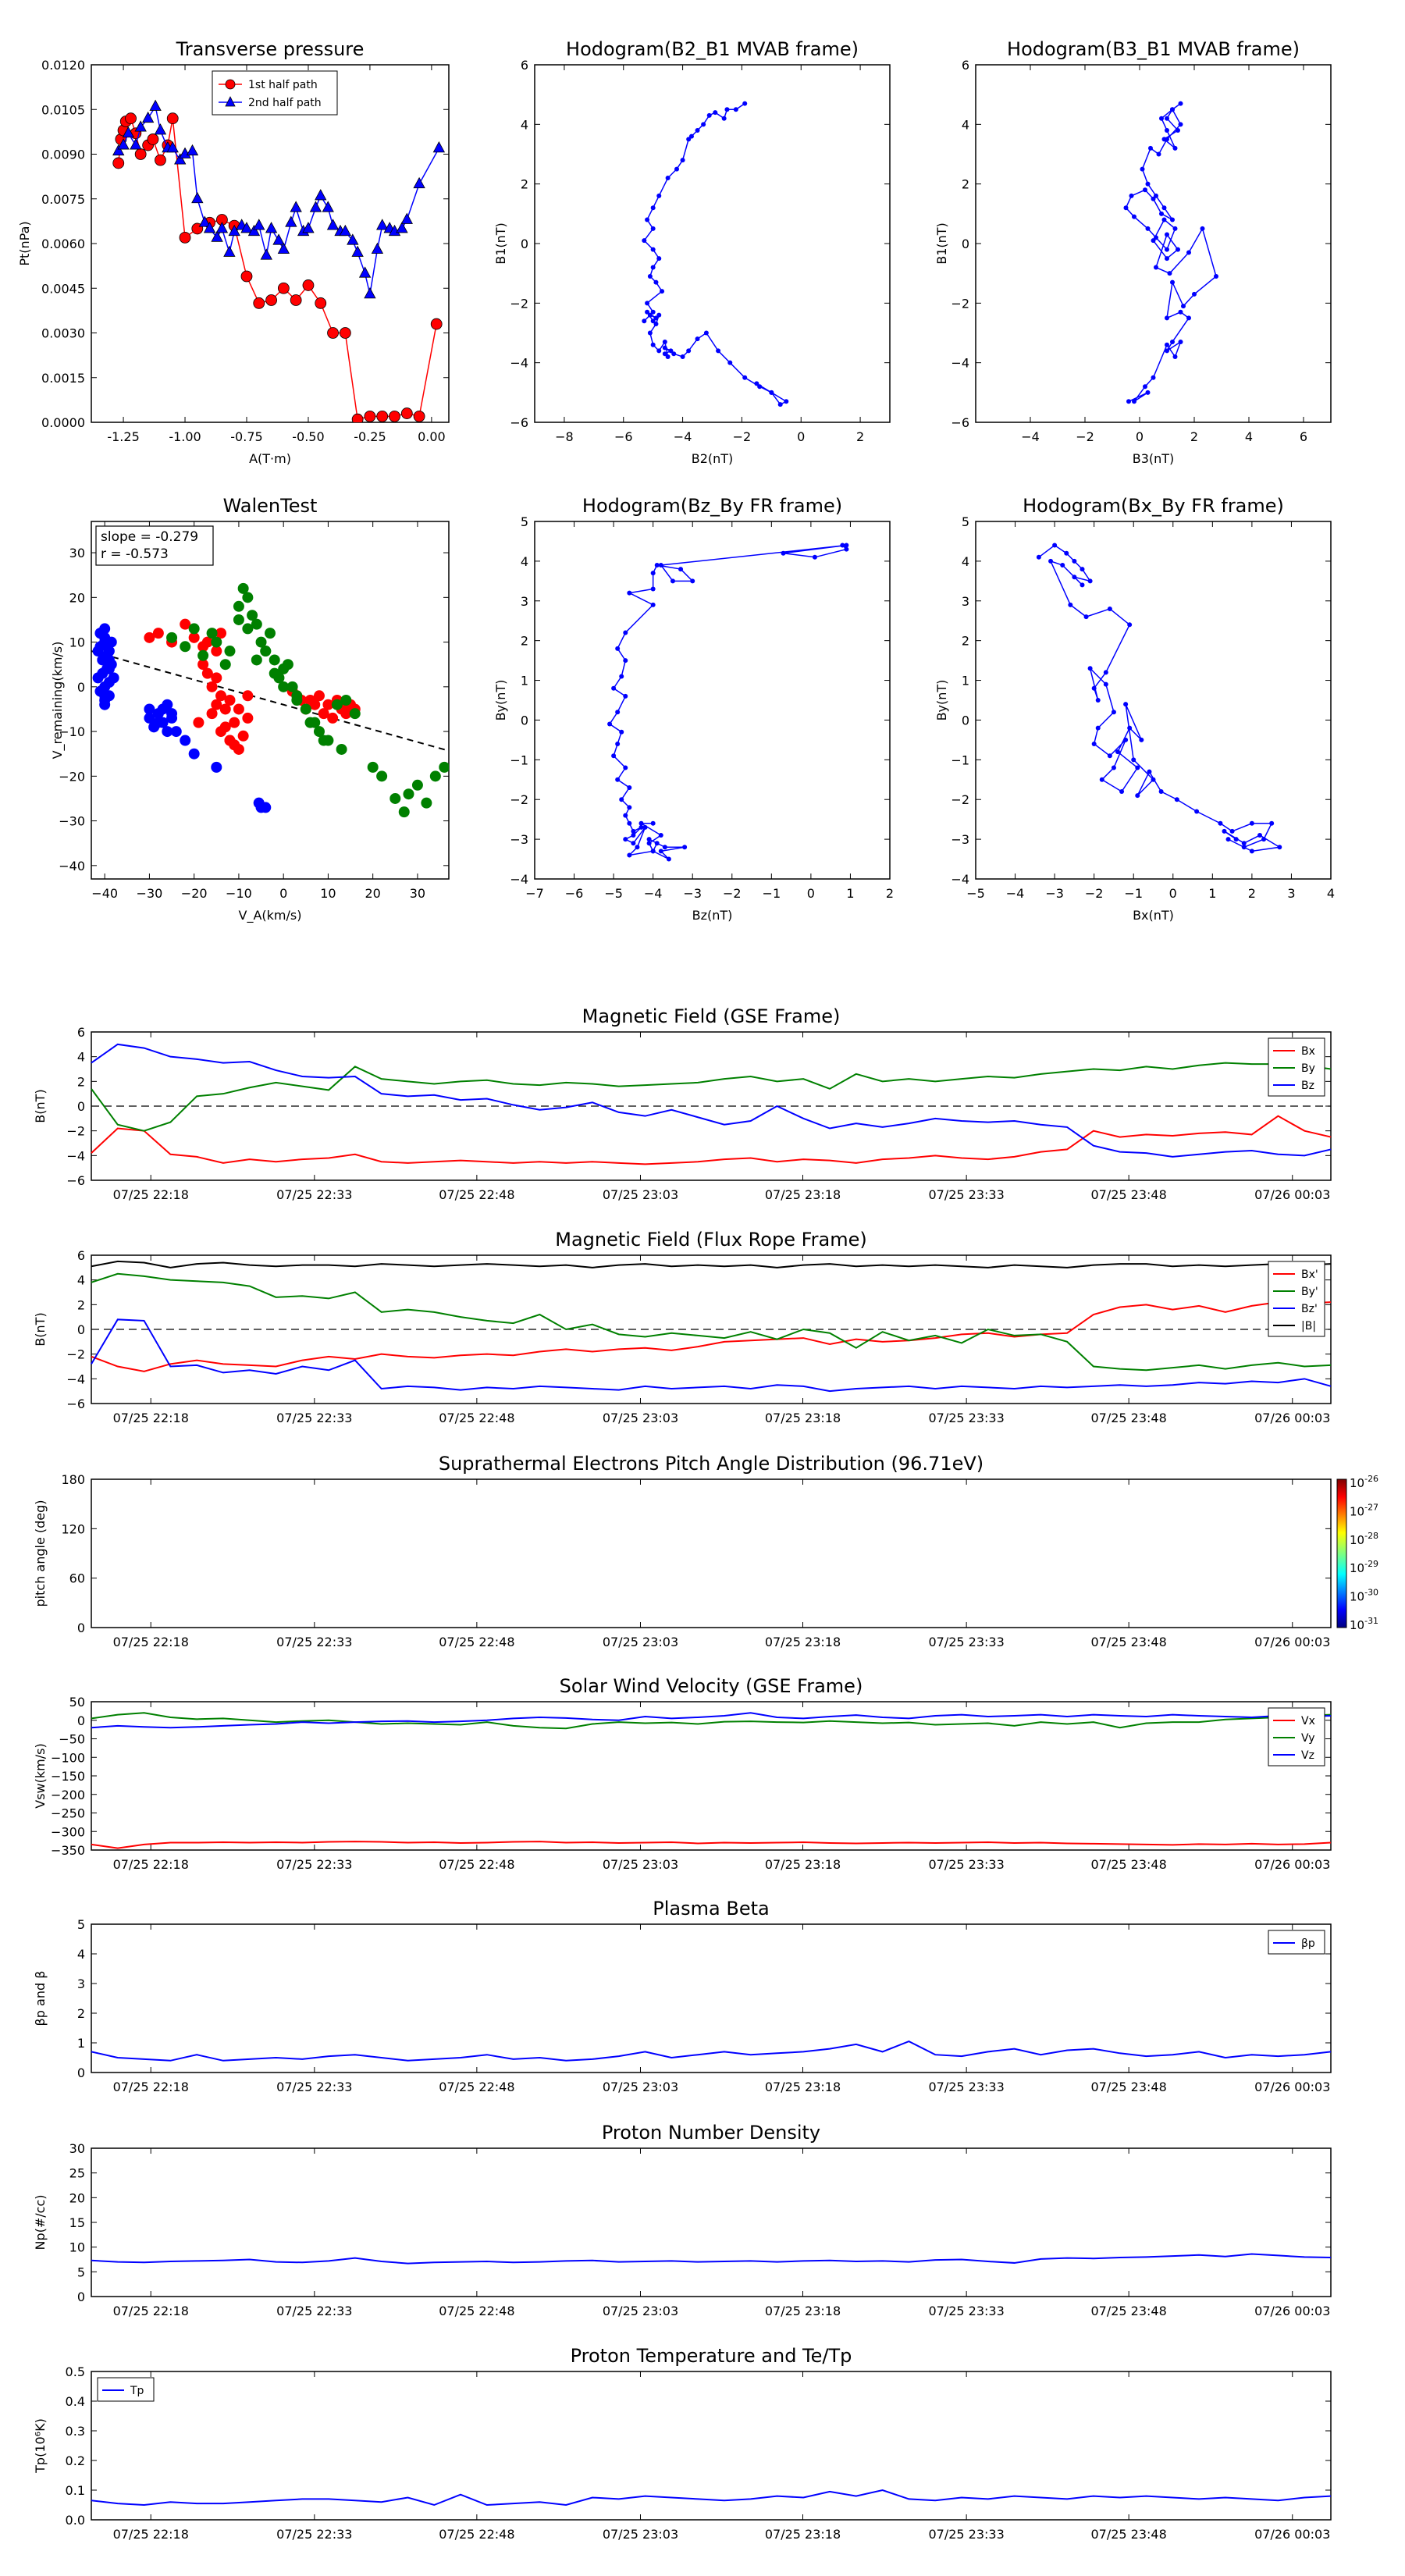 This screenshot has width=1405, height=2576. I want to click on x-tick-label: 0, so click(811, 893).